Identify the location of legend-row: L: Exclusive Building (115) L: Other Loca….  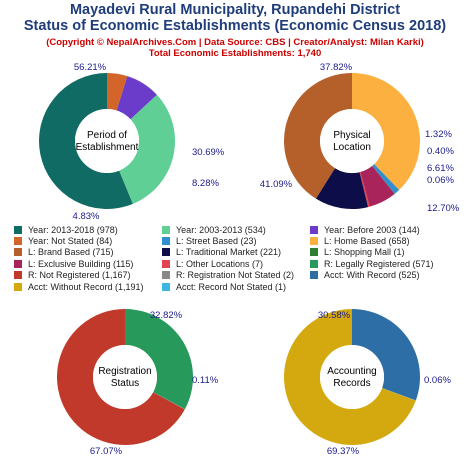
(239, 263).